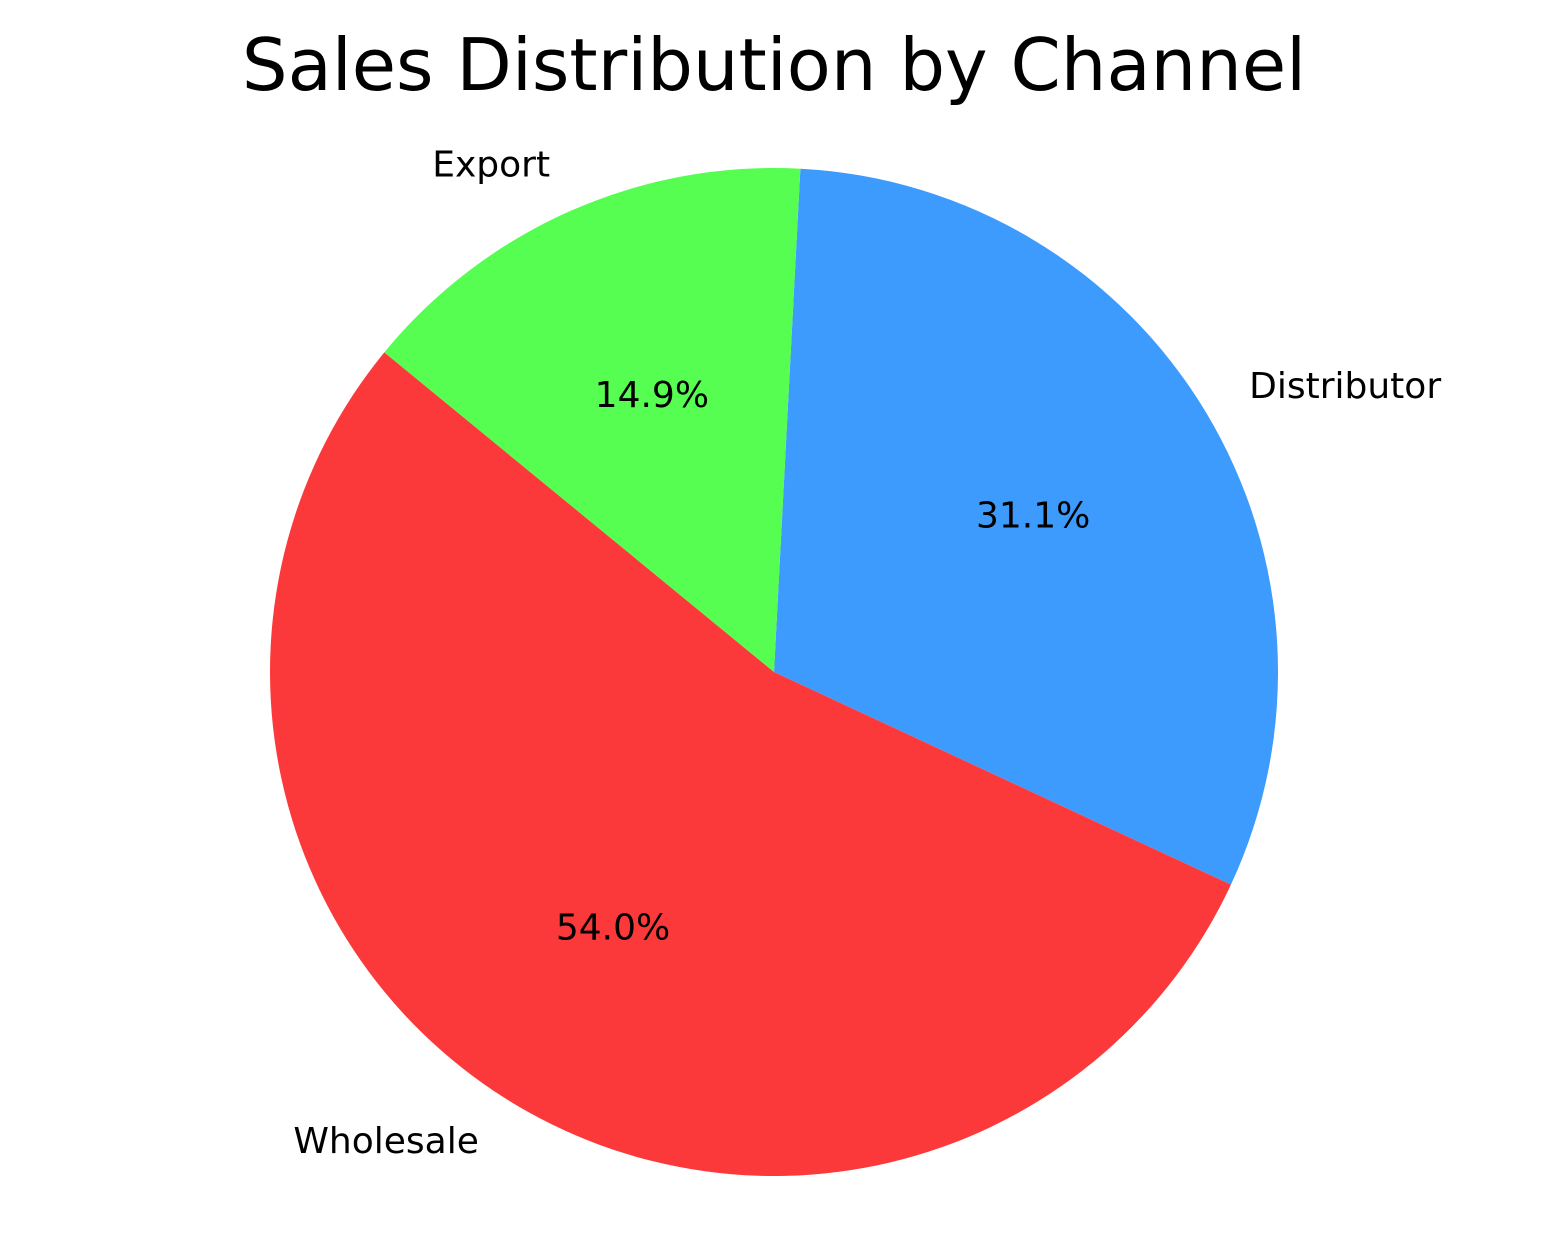 The height and width of the screenshot is (1257, 1548). What do you see at coordinates (386, 1141) in the screenshot?
I see `category-label-wholesale: Wholesale` at bounding box center [386, 1141].